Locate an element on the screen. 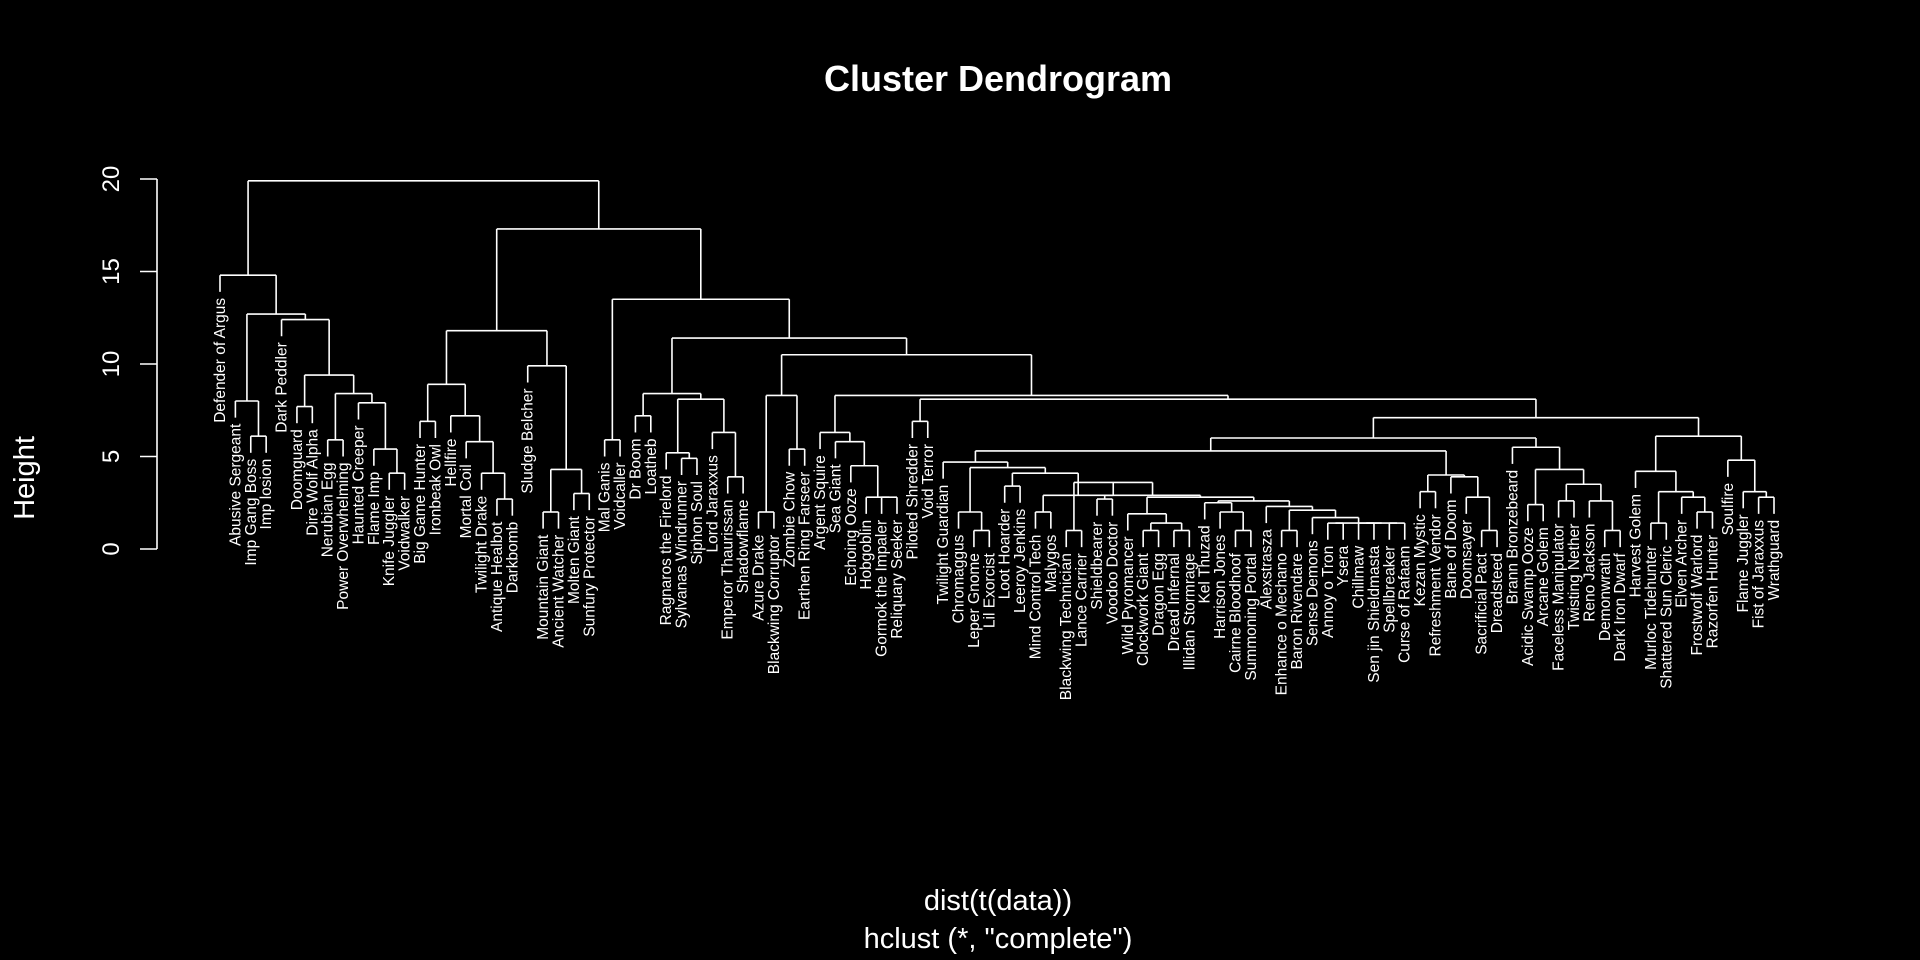 The height and width of the screenshot is (960, 1920). leaf-label: Cairne Bloodhoof is located at coordinates (1235, 612).